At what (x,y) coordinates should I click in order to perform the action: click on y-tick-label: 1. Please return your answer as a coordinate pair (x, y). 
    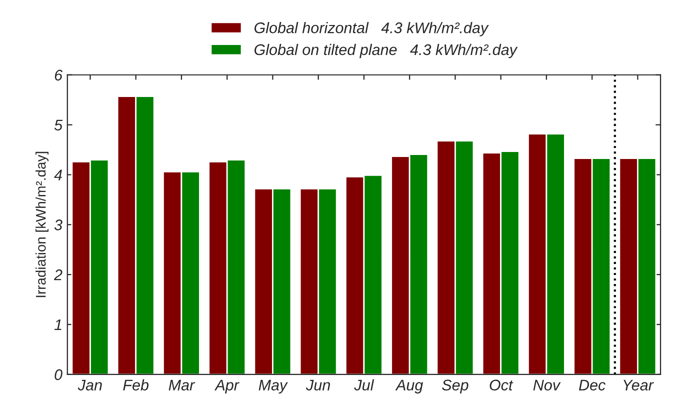
    Looking at the image, I should click on (58, 325).